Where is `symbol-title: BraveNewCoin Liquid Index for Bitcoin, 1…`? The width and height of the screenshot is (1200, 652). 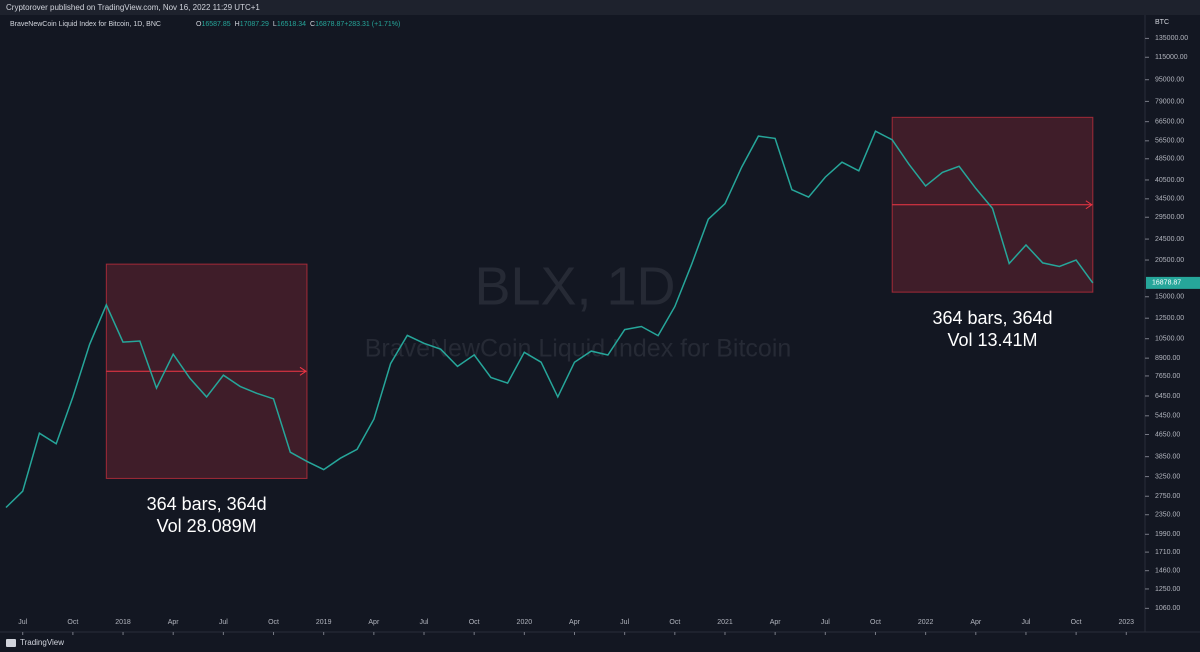 symbol-title: BraveNewCoin Liquid Index for Bitcoin, 1… is located at coordinates (85, 24).